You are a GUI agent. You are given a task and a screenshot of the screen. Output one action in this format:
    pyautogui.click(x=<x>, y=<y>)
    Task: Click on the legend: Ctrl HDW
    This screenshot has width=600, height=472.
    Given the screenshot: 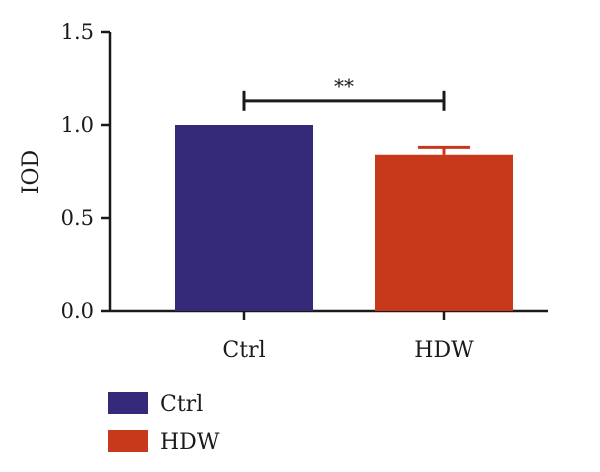 What is the action you would take?
    pyautogui.click(x=164, y=423)
    